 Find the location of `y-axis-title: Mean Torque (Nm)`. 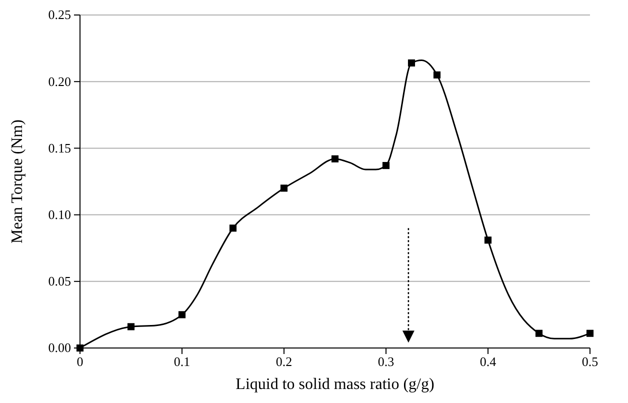

y-axis-title: Mean Torque (Nm) is located at coordinates (17, 182).